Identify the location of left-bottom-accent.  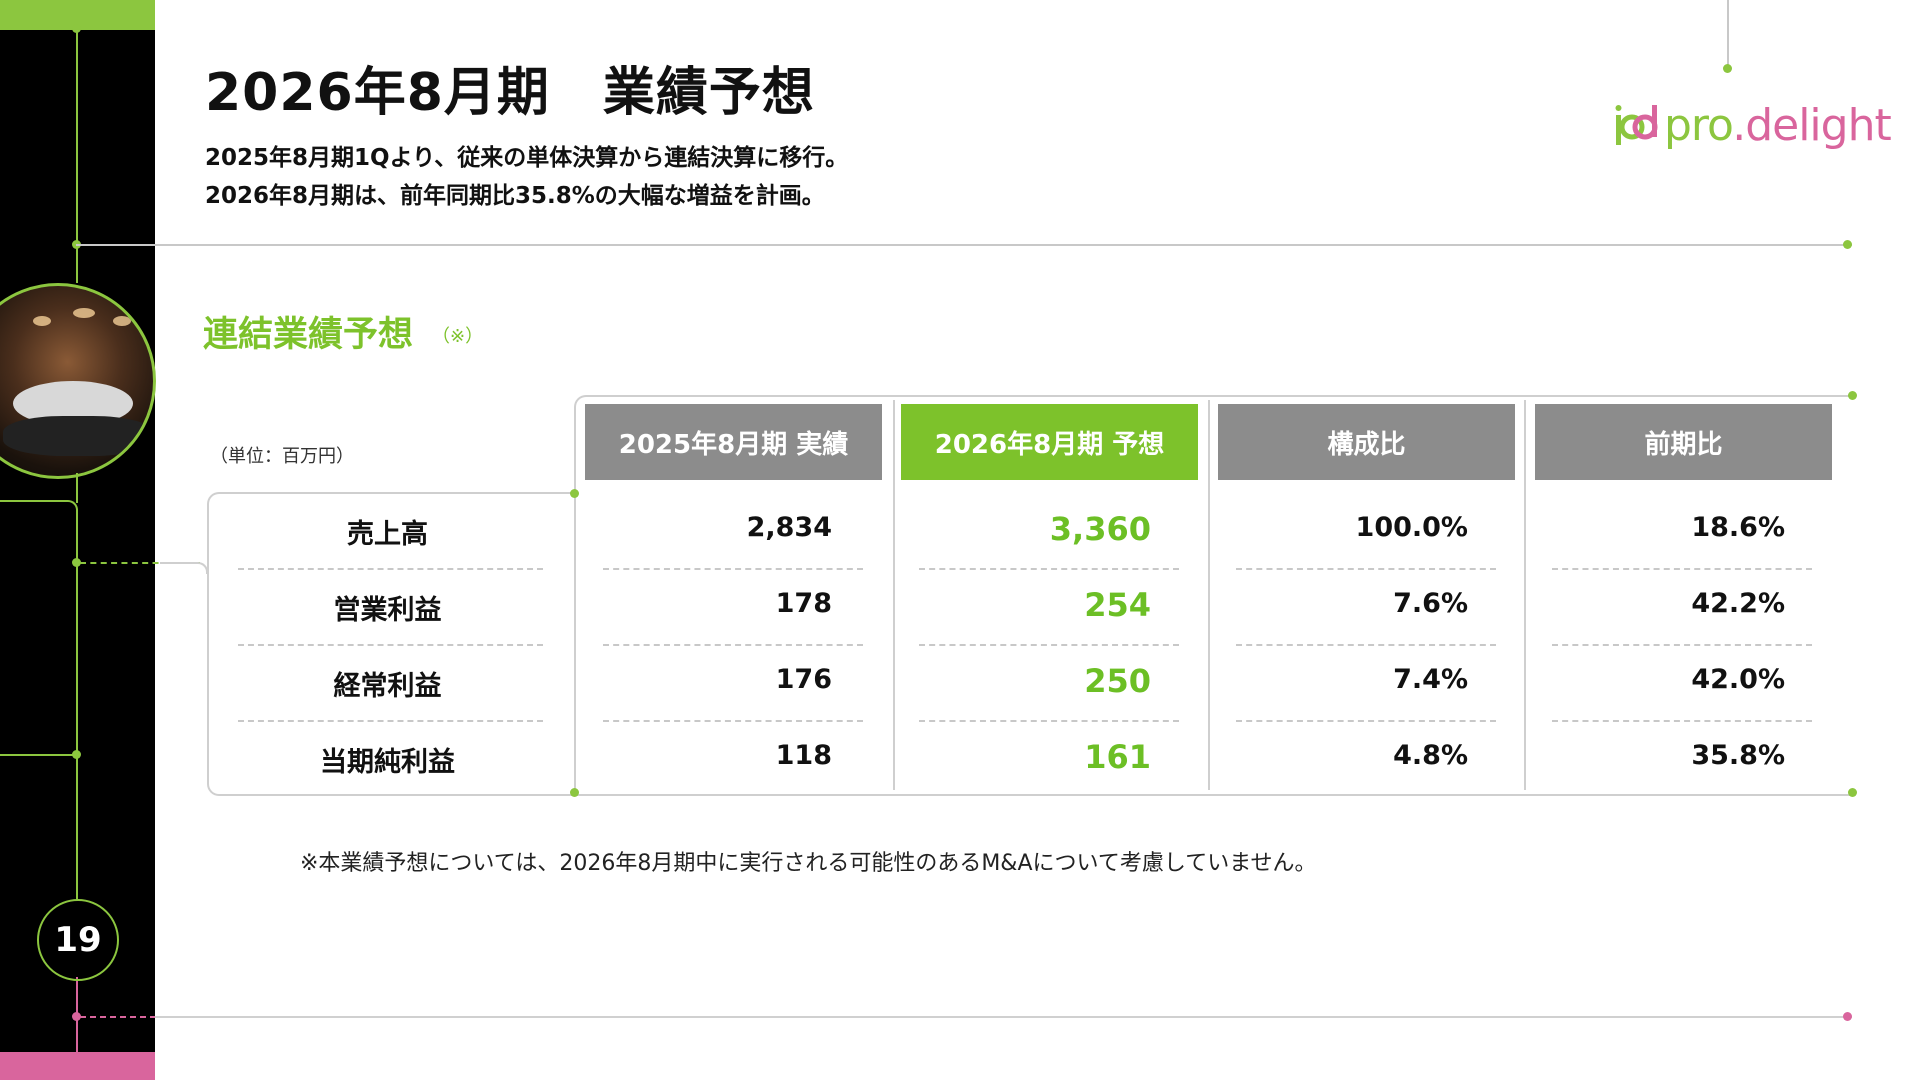
(77, 1066).